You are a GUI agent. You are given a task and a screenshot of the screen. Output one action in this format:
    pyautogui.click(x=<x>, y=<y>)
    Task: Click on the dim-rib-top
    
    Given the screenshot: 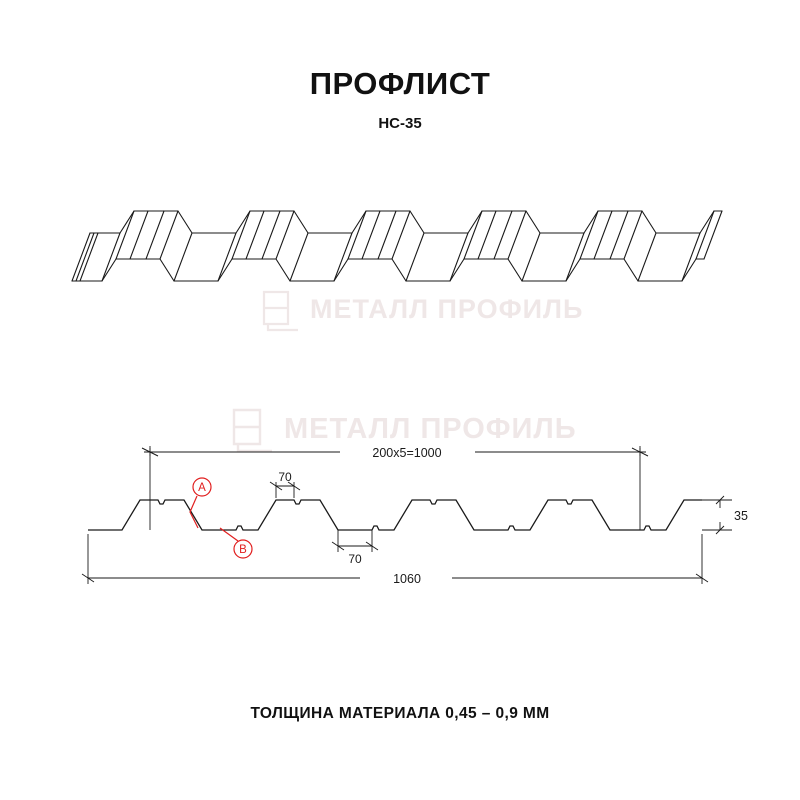 What is the action you would take?
    pyautogui.click(x=285, y=489)
    